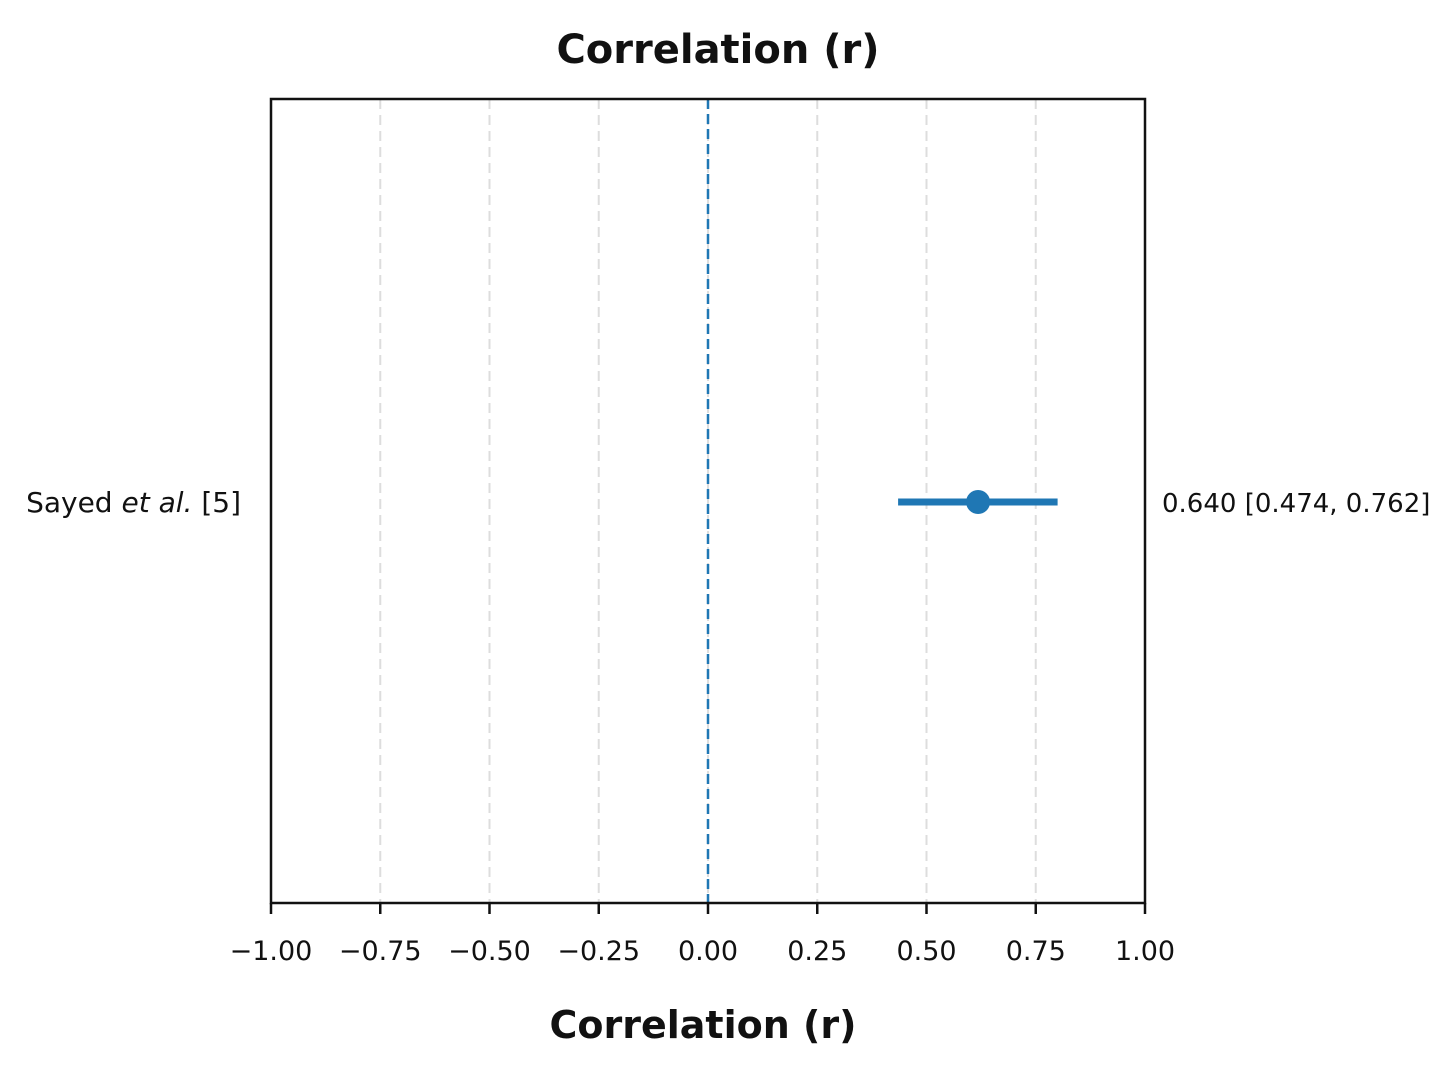 The height and width of the screenshot is (1086, 1448). What do you see at coordinates (380, 951) in the screenshot?
I see `x-tick-label-1: −0.75` at bounding box center [380, 951].